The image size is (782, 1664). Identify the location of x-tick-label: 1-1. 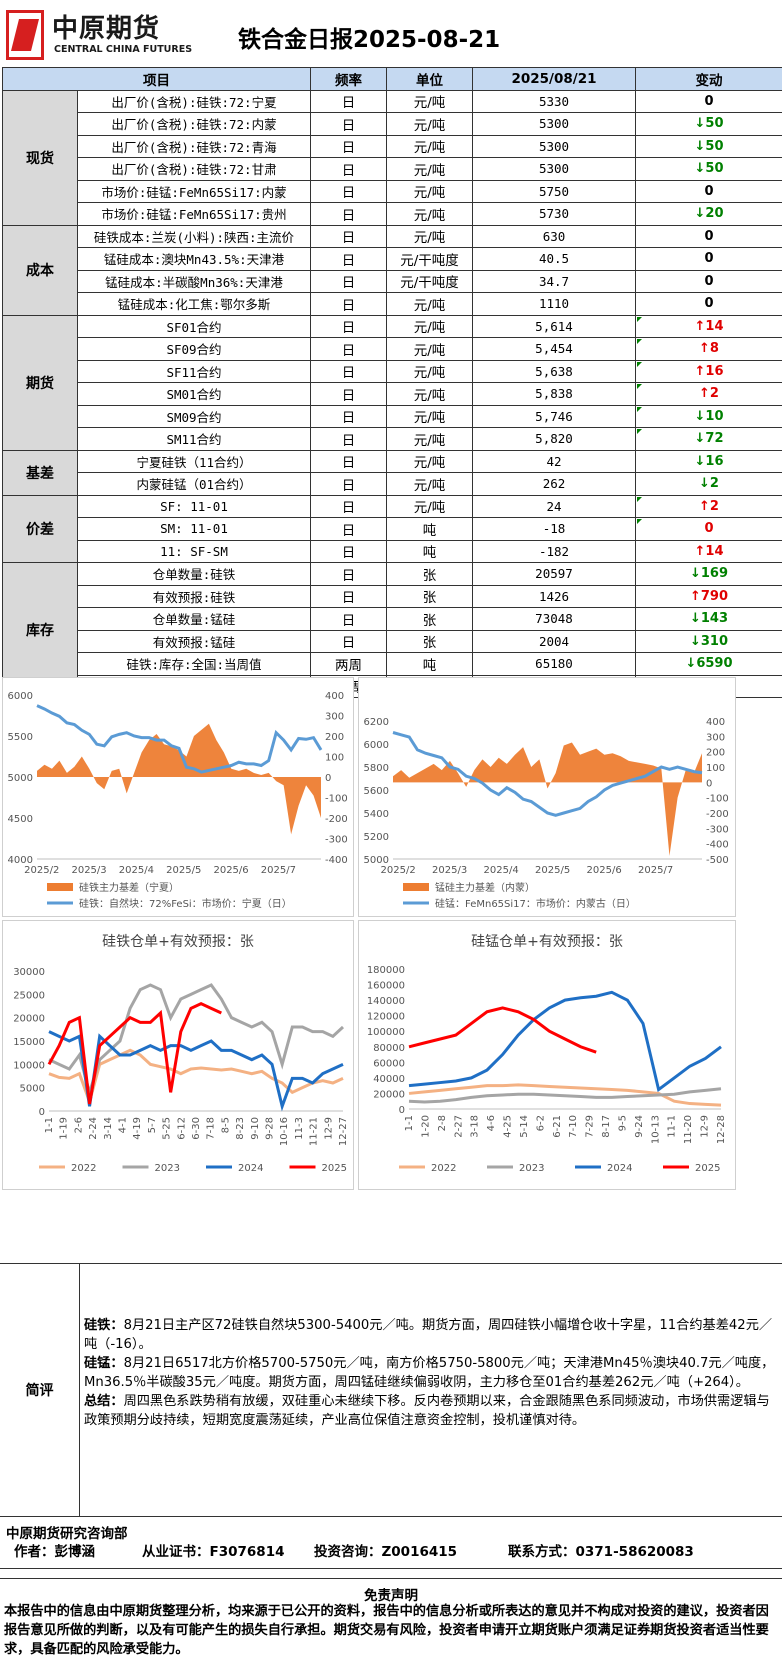
(49, 1125).